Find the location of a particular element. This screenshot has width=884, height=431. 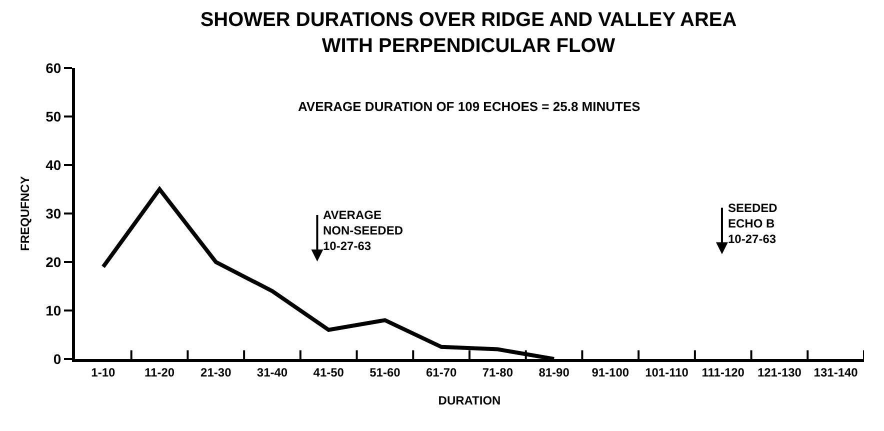

x-tick-label: 31-40 is located at coordinates (272, 372).